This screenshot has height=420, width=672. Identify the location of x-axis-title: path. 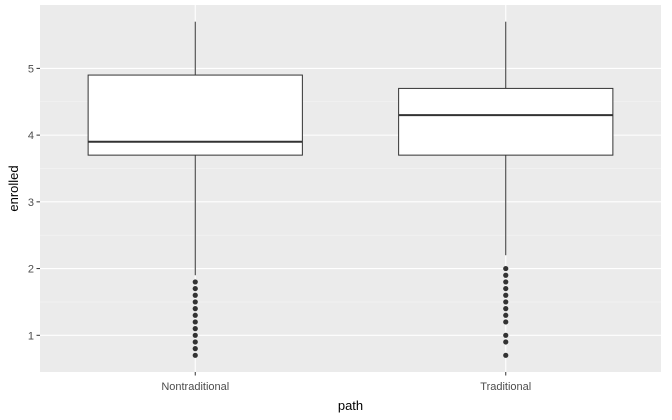
(350, 405).